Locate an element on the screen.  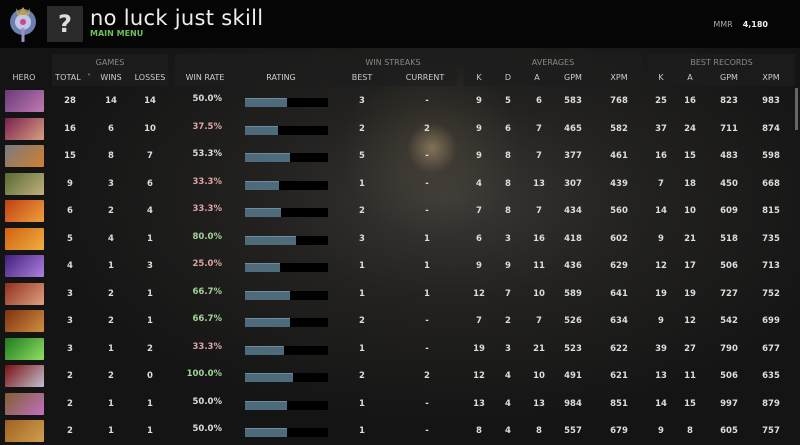
col-avg-gpm: GPM is located at coordinates (573, 77).